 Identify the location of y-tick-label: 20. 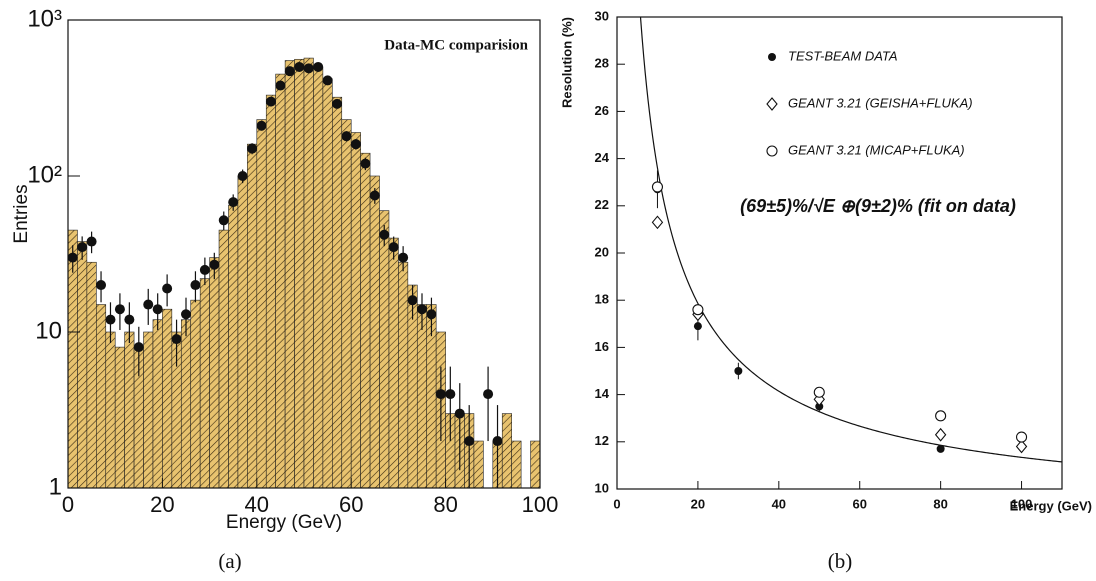
(602, 251).